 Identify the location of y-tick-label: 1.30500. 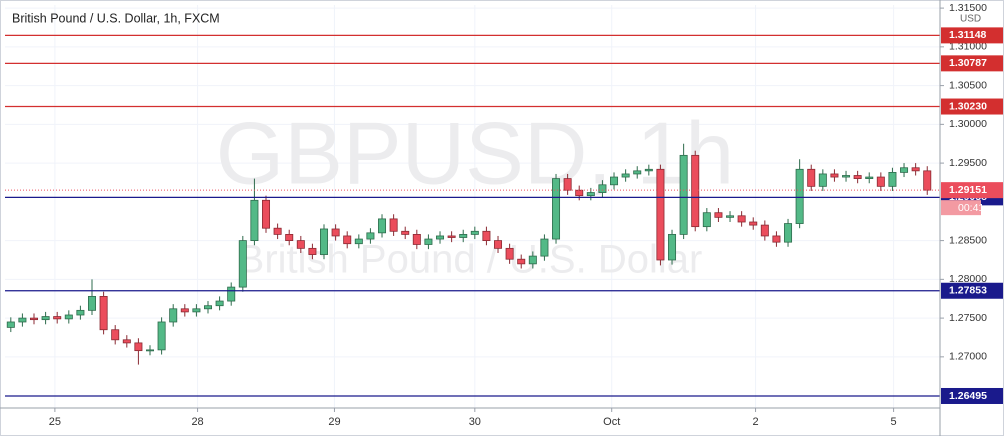
(968, 85).